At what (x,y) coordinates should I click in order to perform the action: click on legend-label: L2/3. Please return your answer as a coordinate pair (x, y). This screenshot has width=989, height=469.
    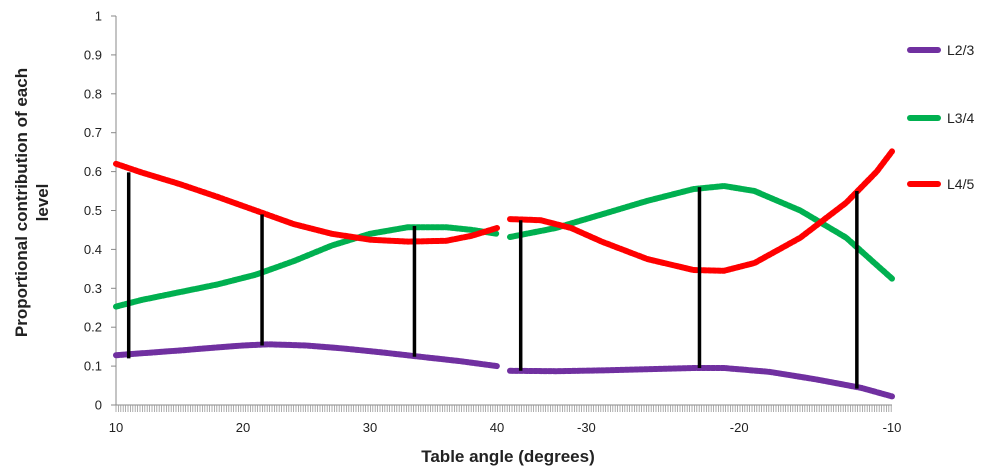
    Looking at the image, I should click on (960, 50).